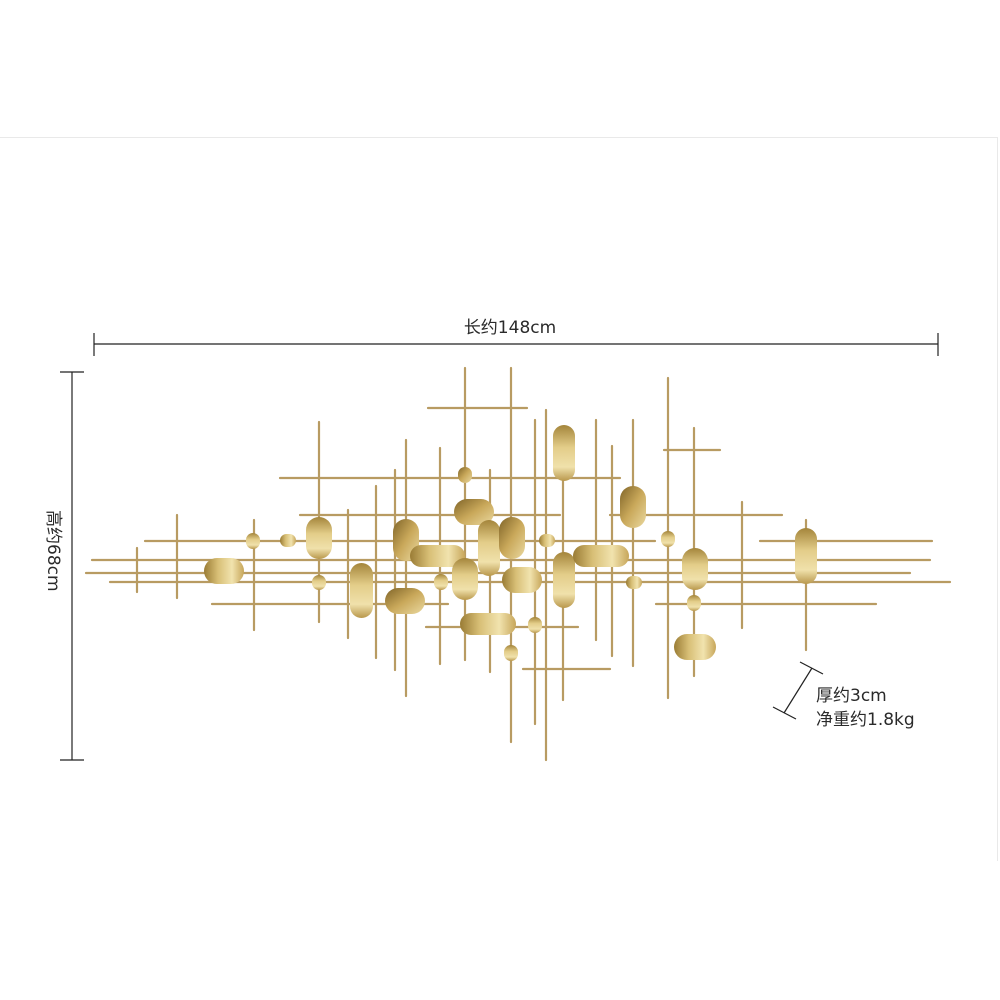  Describe the element at coordinates (865, 708) in the screenshot. I see `spec-block: 厚约3cm 净重约1.8kg` at that location.